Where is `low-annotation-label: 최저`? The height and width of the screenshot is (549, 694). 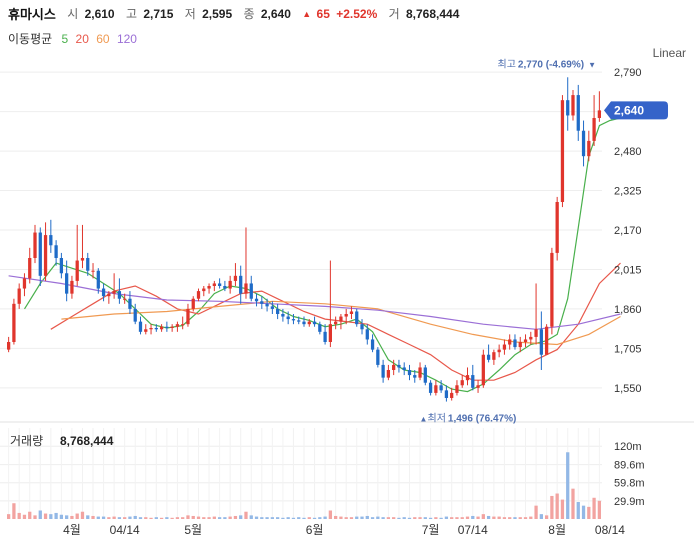 low-annotation-label: 최저 is located at coordinates (437, 419).